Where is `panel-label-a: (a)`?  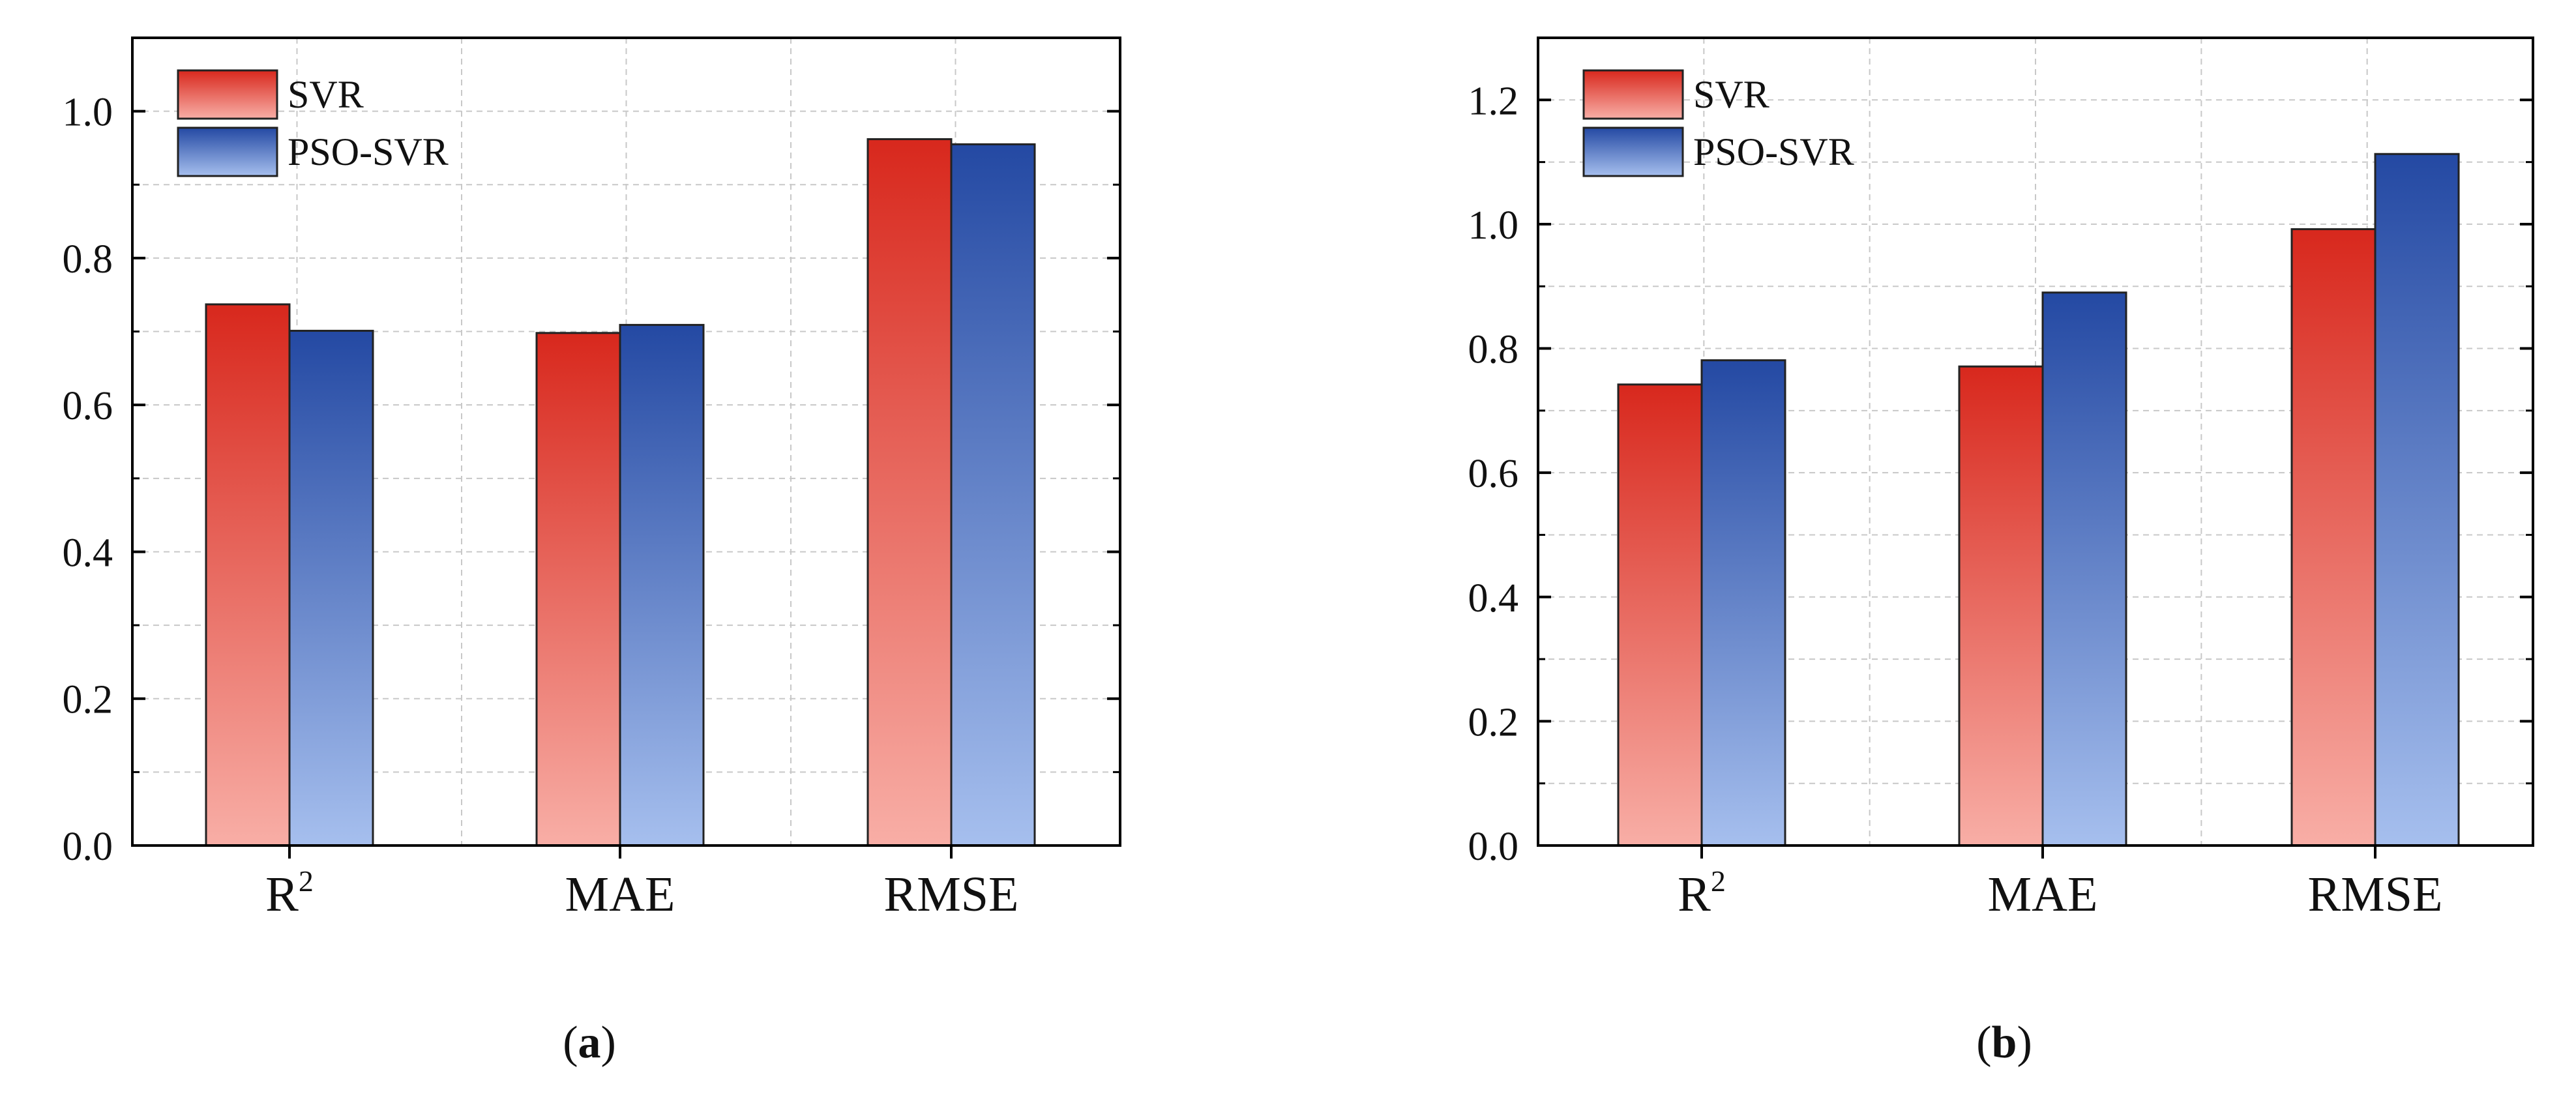
panel-label-a: (a) is located at coordinates (589, 1043).